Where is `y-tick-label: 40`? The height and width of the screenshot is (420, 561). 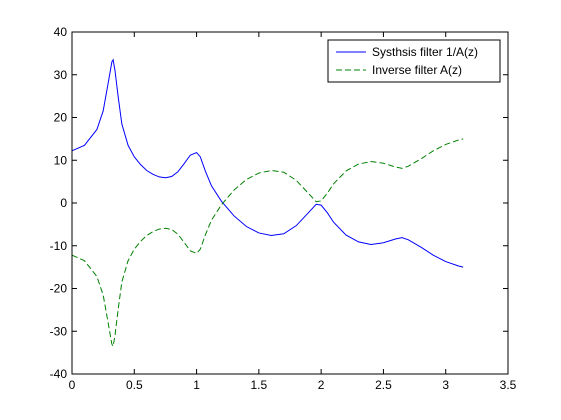
y-tick-label: 40 is located at coordinates (61, 32).